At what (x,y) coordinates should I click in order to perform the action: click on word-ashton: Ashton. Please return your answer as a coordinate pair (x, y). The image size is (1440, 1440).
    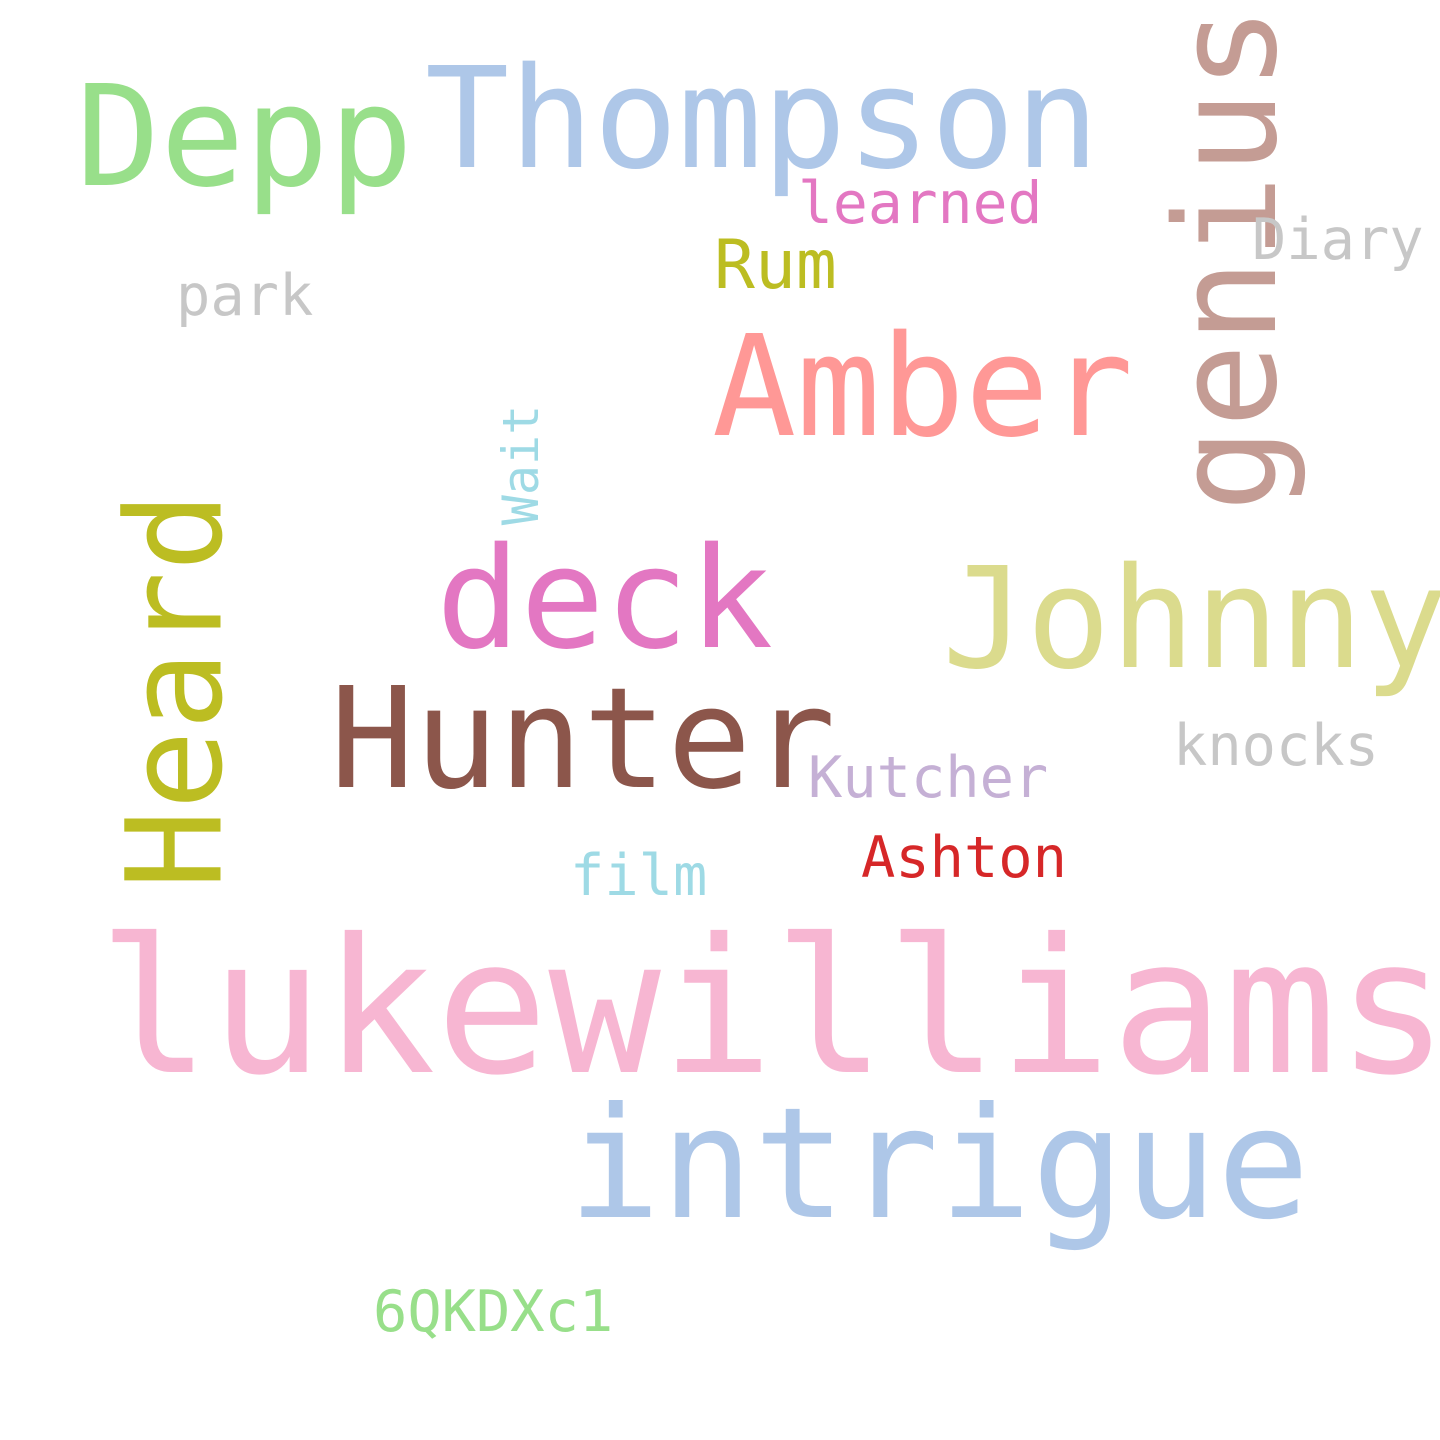
    Looking at the image, I should click on (964, 858).